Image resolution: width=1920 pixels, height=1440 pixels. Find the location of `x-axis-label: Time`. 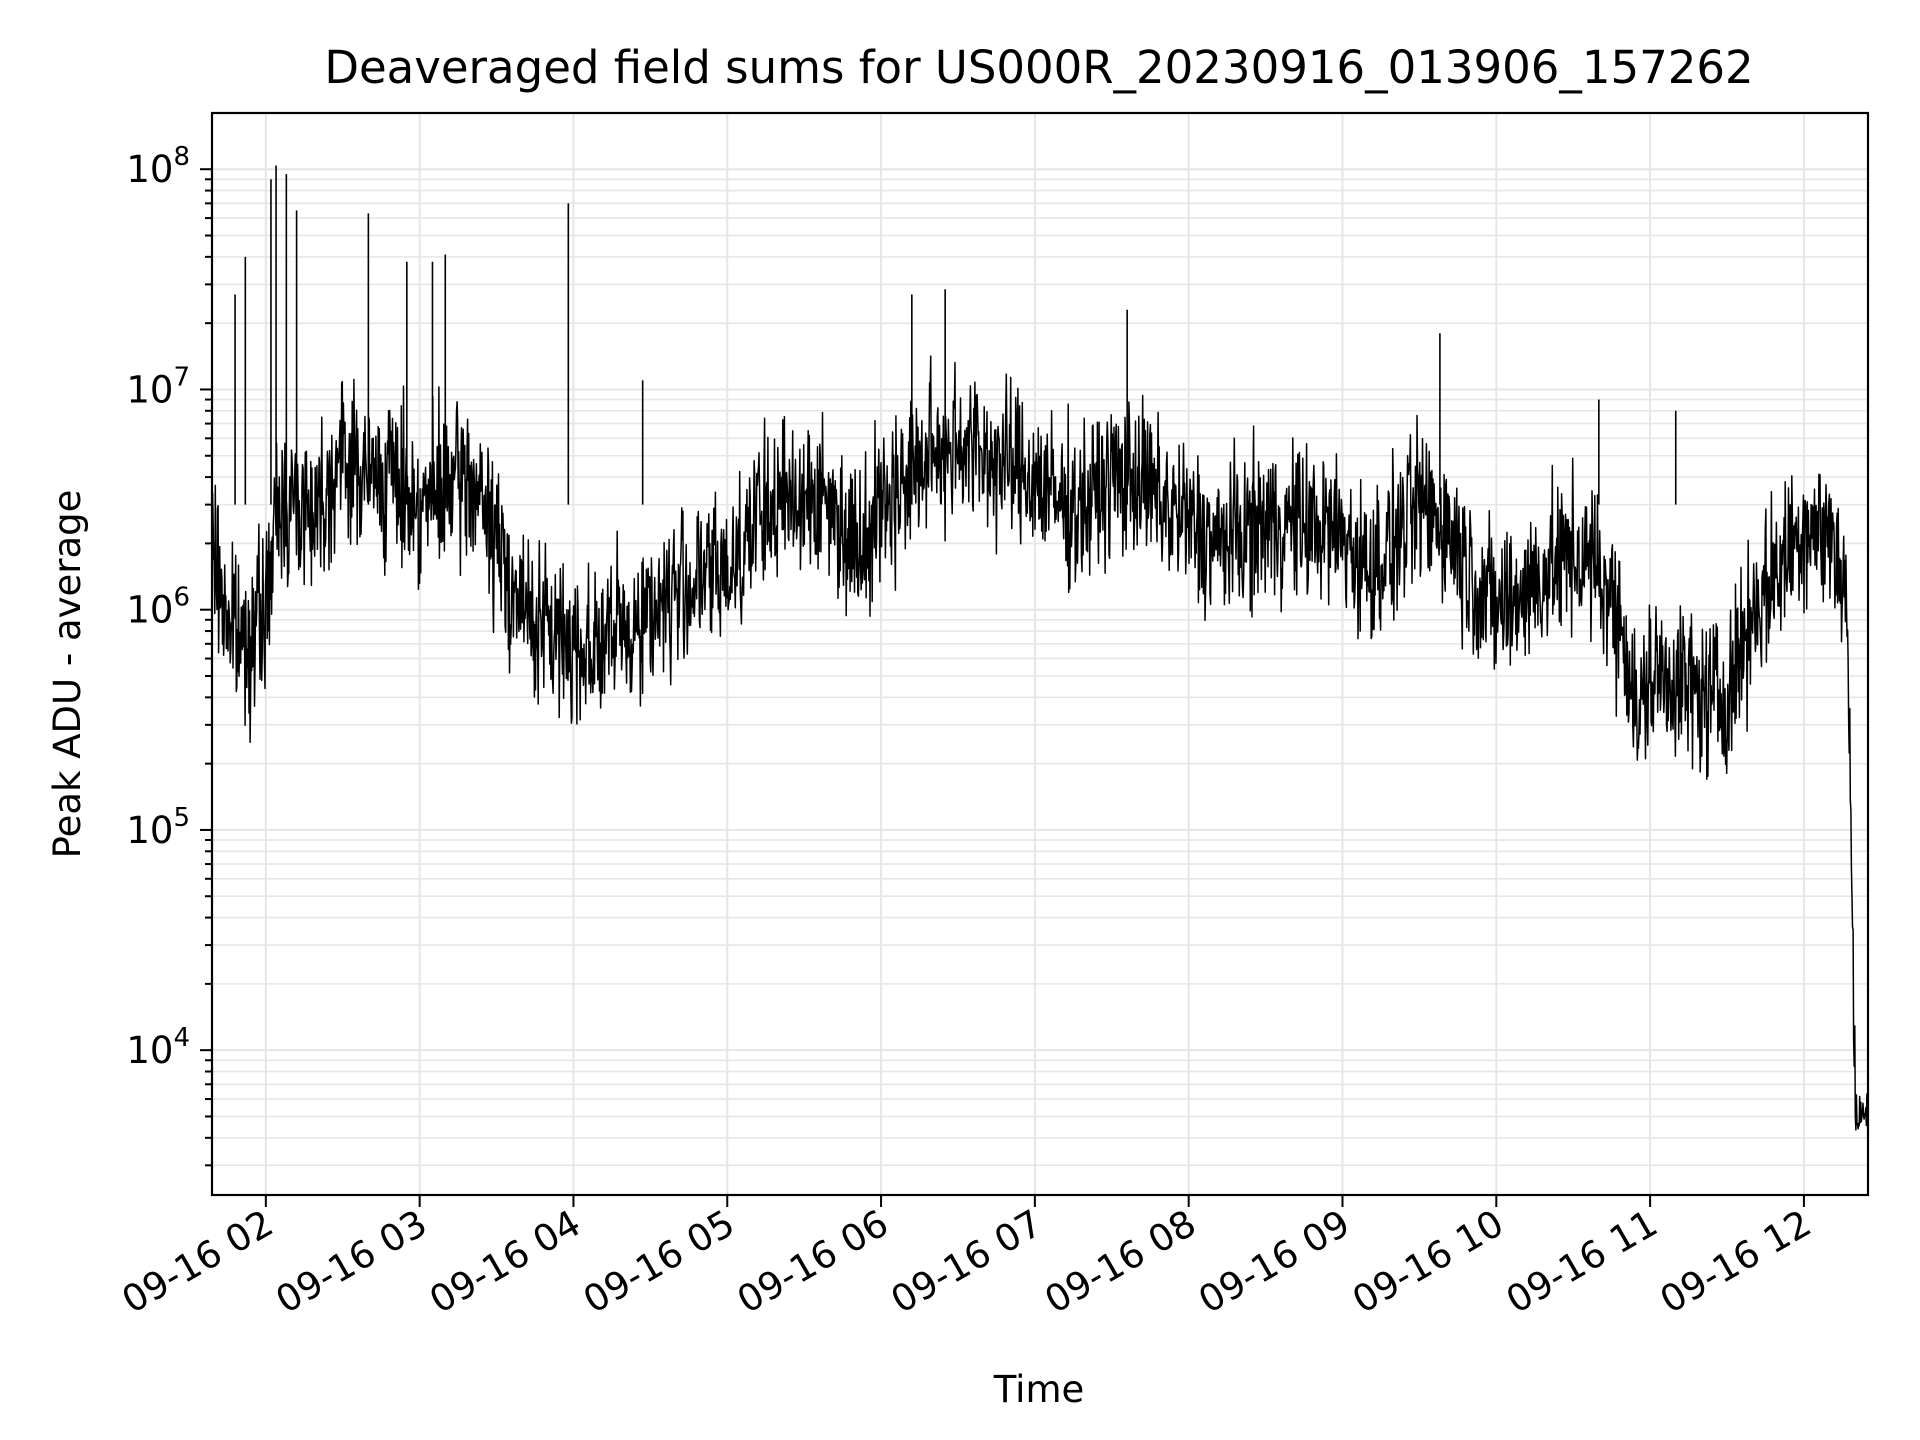

x-axis-label: Time is located at coordinates (1039, 1389).